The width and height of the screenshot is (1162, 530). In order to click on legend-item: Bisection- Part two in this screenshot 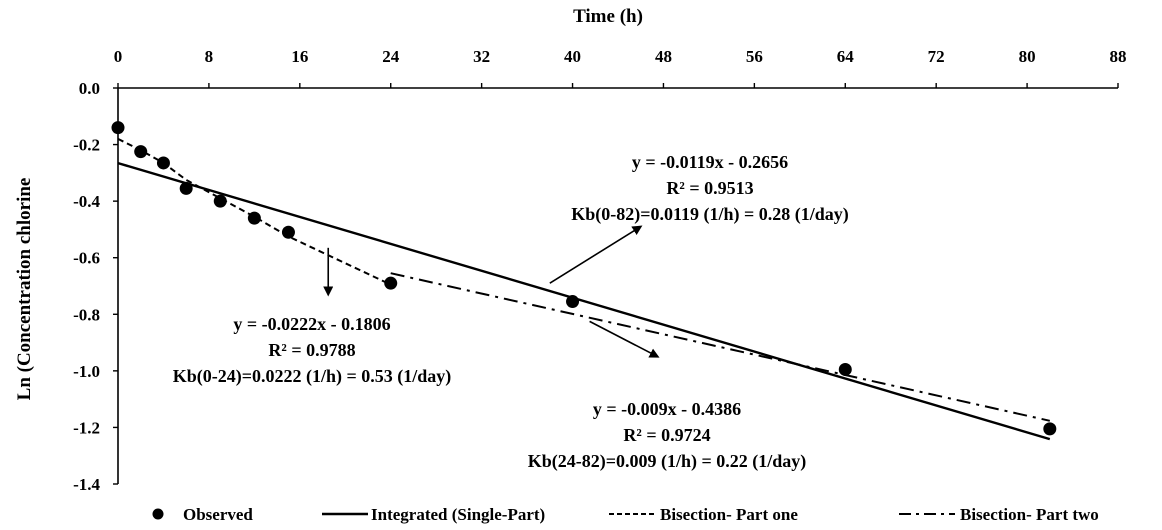, I will do `click(999, 514)`.